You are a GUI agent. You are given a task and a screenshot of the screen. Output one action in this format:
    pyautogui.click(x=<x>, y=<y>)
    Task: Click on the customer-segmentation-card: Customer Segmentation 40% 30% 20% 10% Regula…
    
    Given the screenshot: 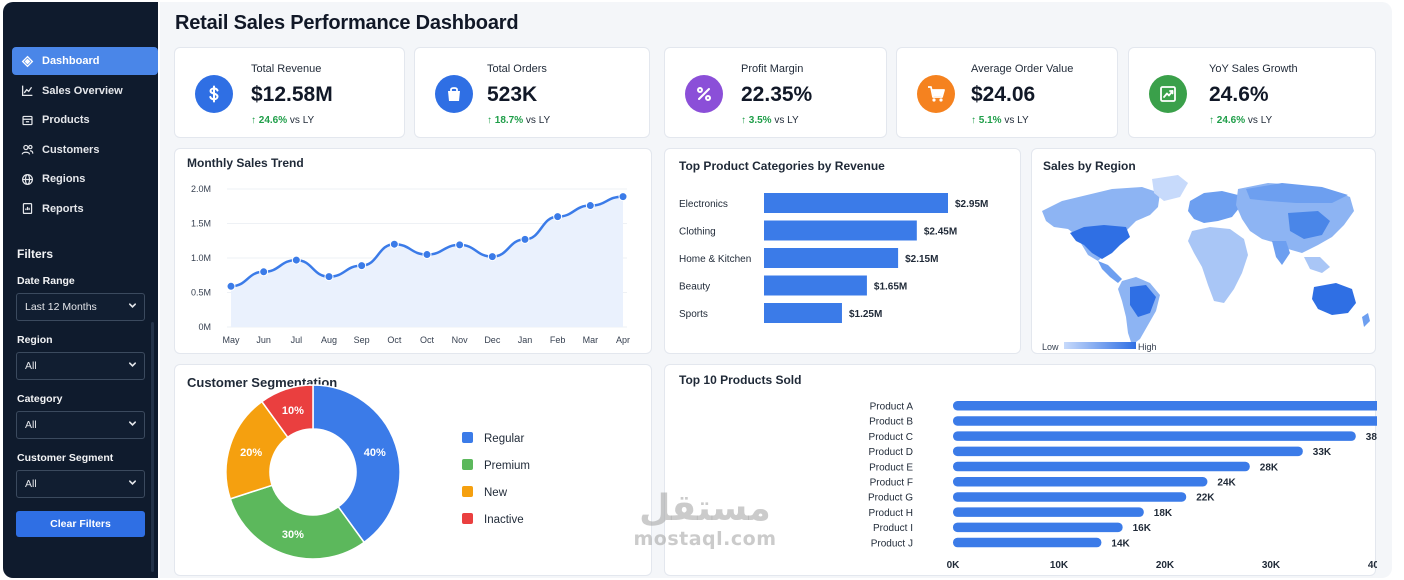 What is the action you would take?
    pyautogui.click(x=413, y=470)
    